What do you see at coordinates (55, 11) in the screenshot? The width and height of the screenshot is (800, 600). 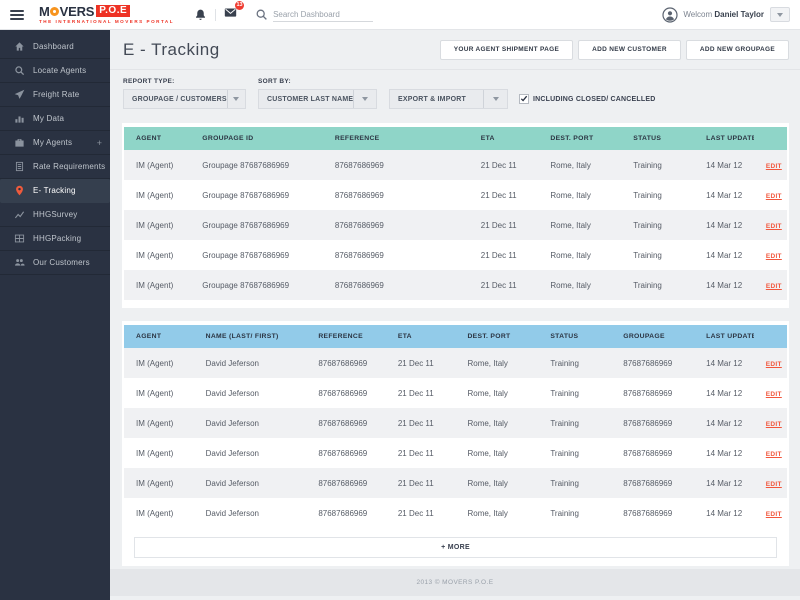 I see `logo-o-icon` at bounding box center [55, 11].